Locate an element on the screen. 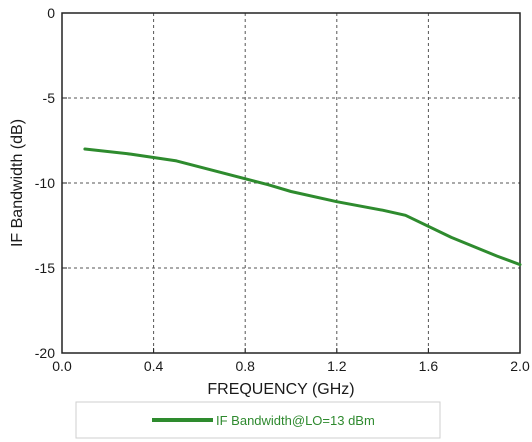 This screenshot has width=532, height=442. y-axis-title: IF Bandwidth (dB) is located at coordinates (17, 183).